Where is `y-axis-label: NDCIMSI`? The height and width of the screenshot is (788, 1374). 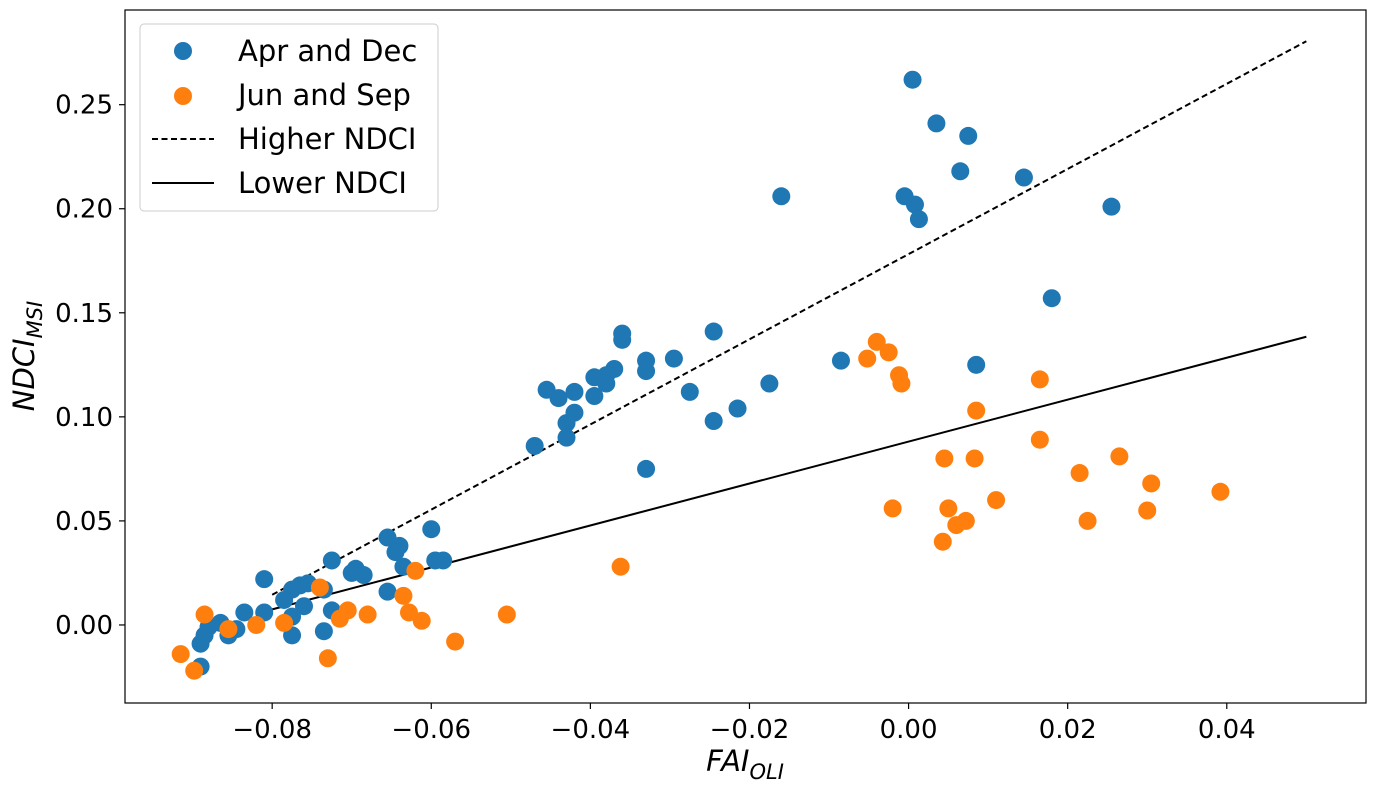 y-axis-label: NDCIMSI is located at coordinates (27, 356).